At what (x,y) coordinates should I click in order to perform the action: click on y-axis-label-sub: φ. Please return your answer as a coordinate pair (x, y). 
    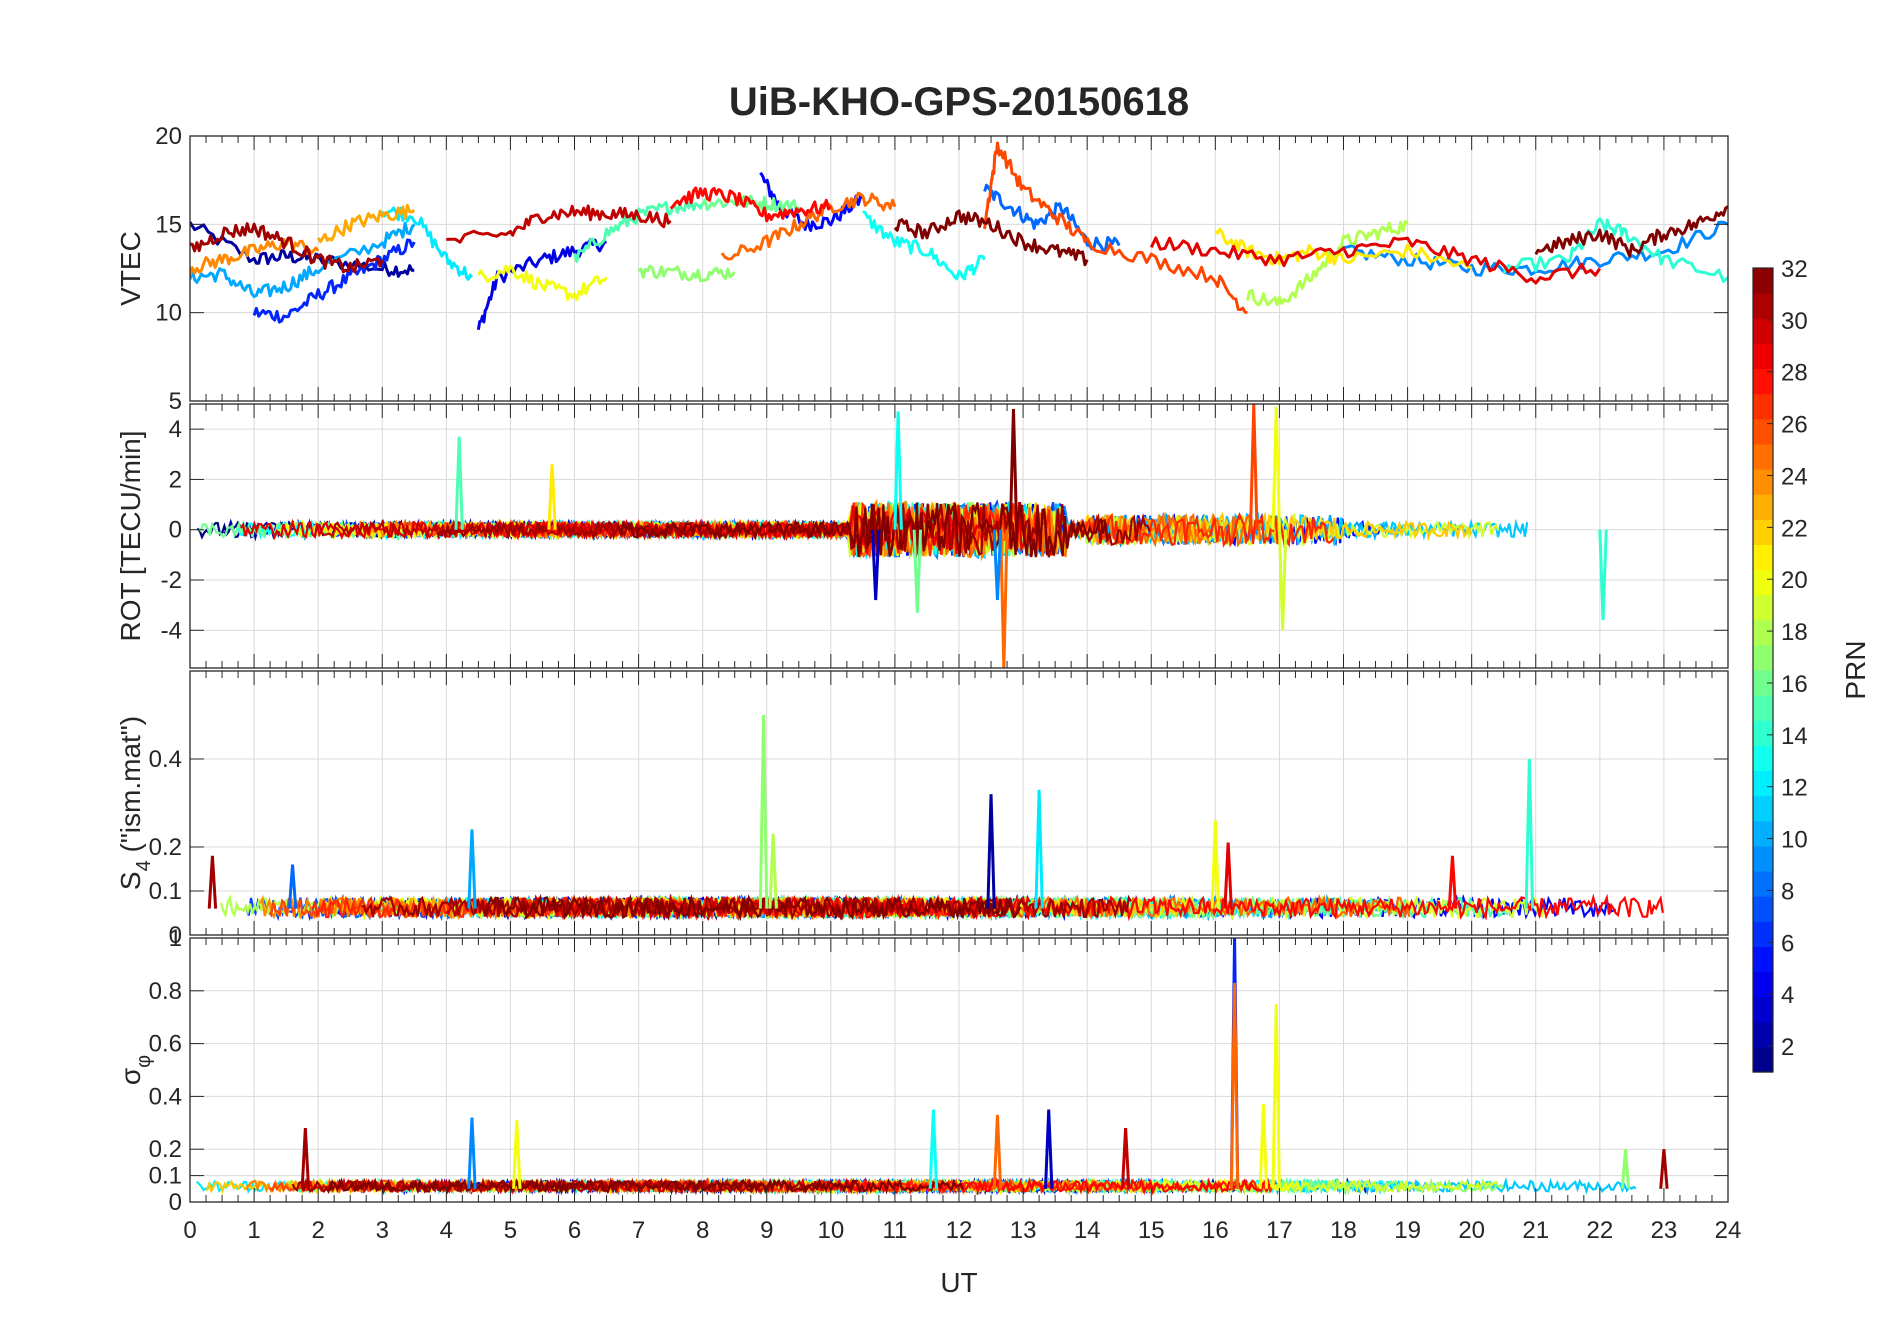
    Looking at the image, I should click on (144, 1061).